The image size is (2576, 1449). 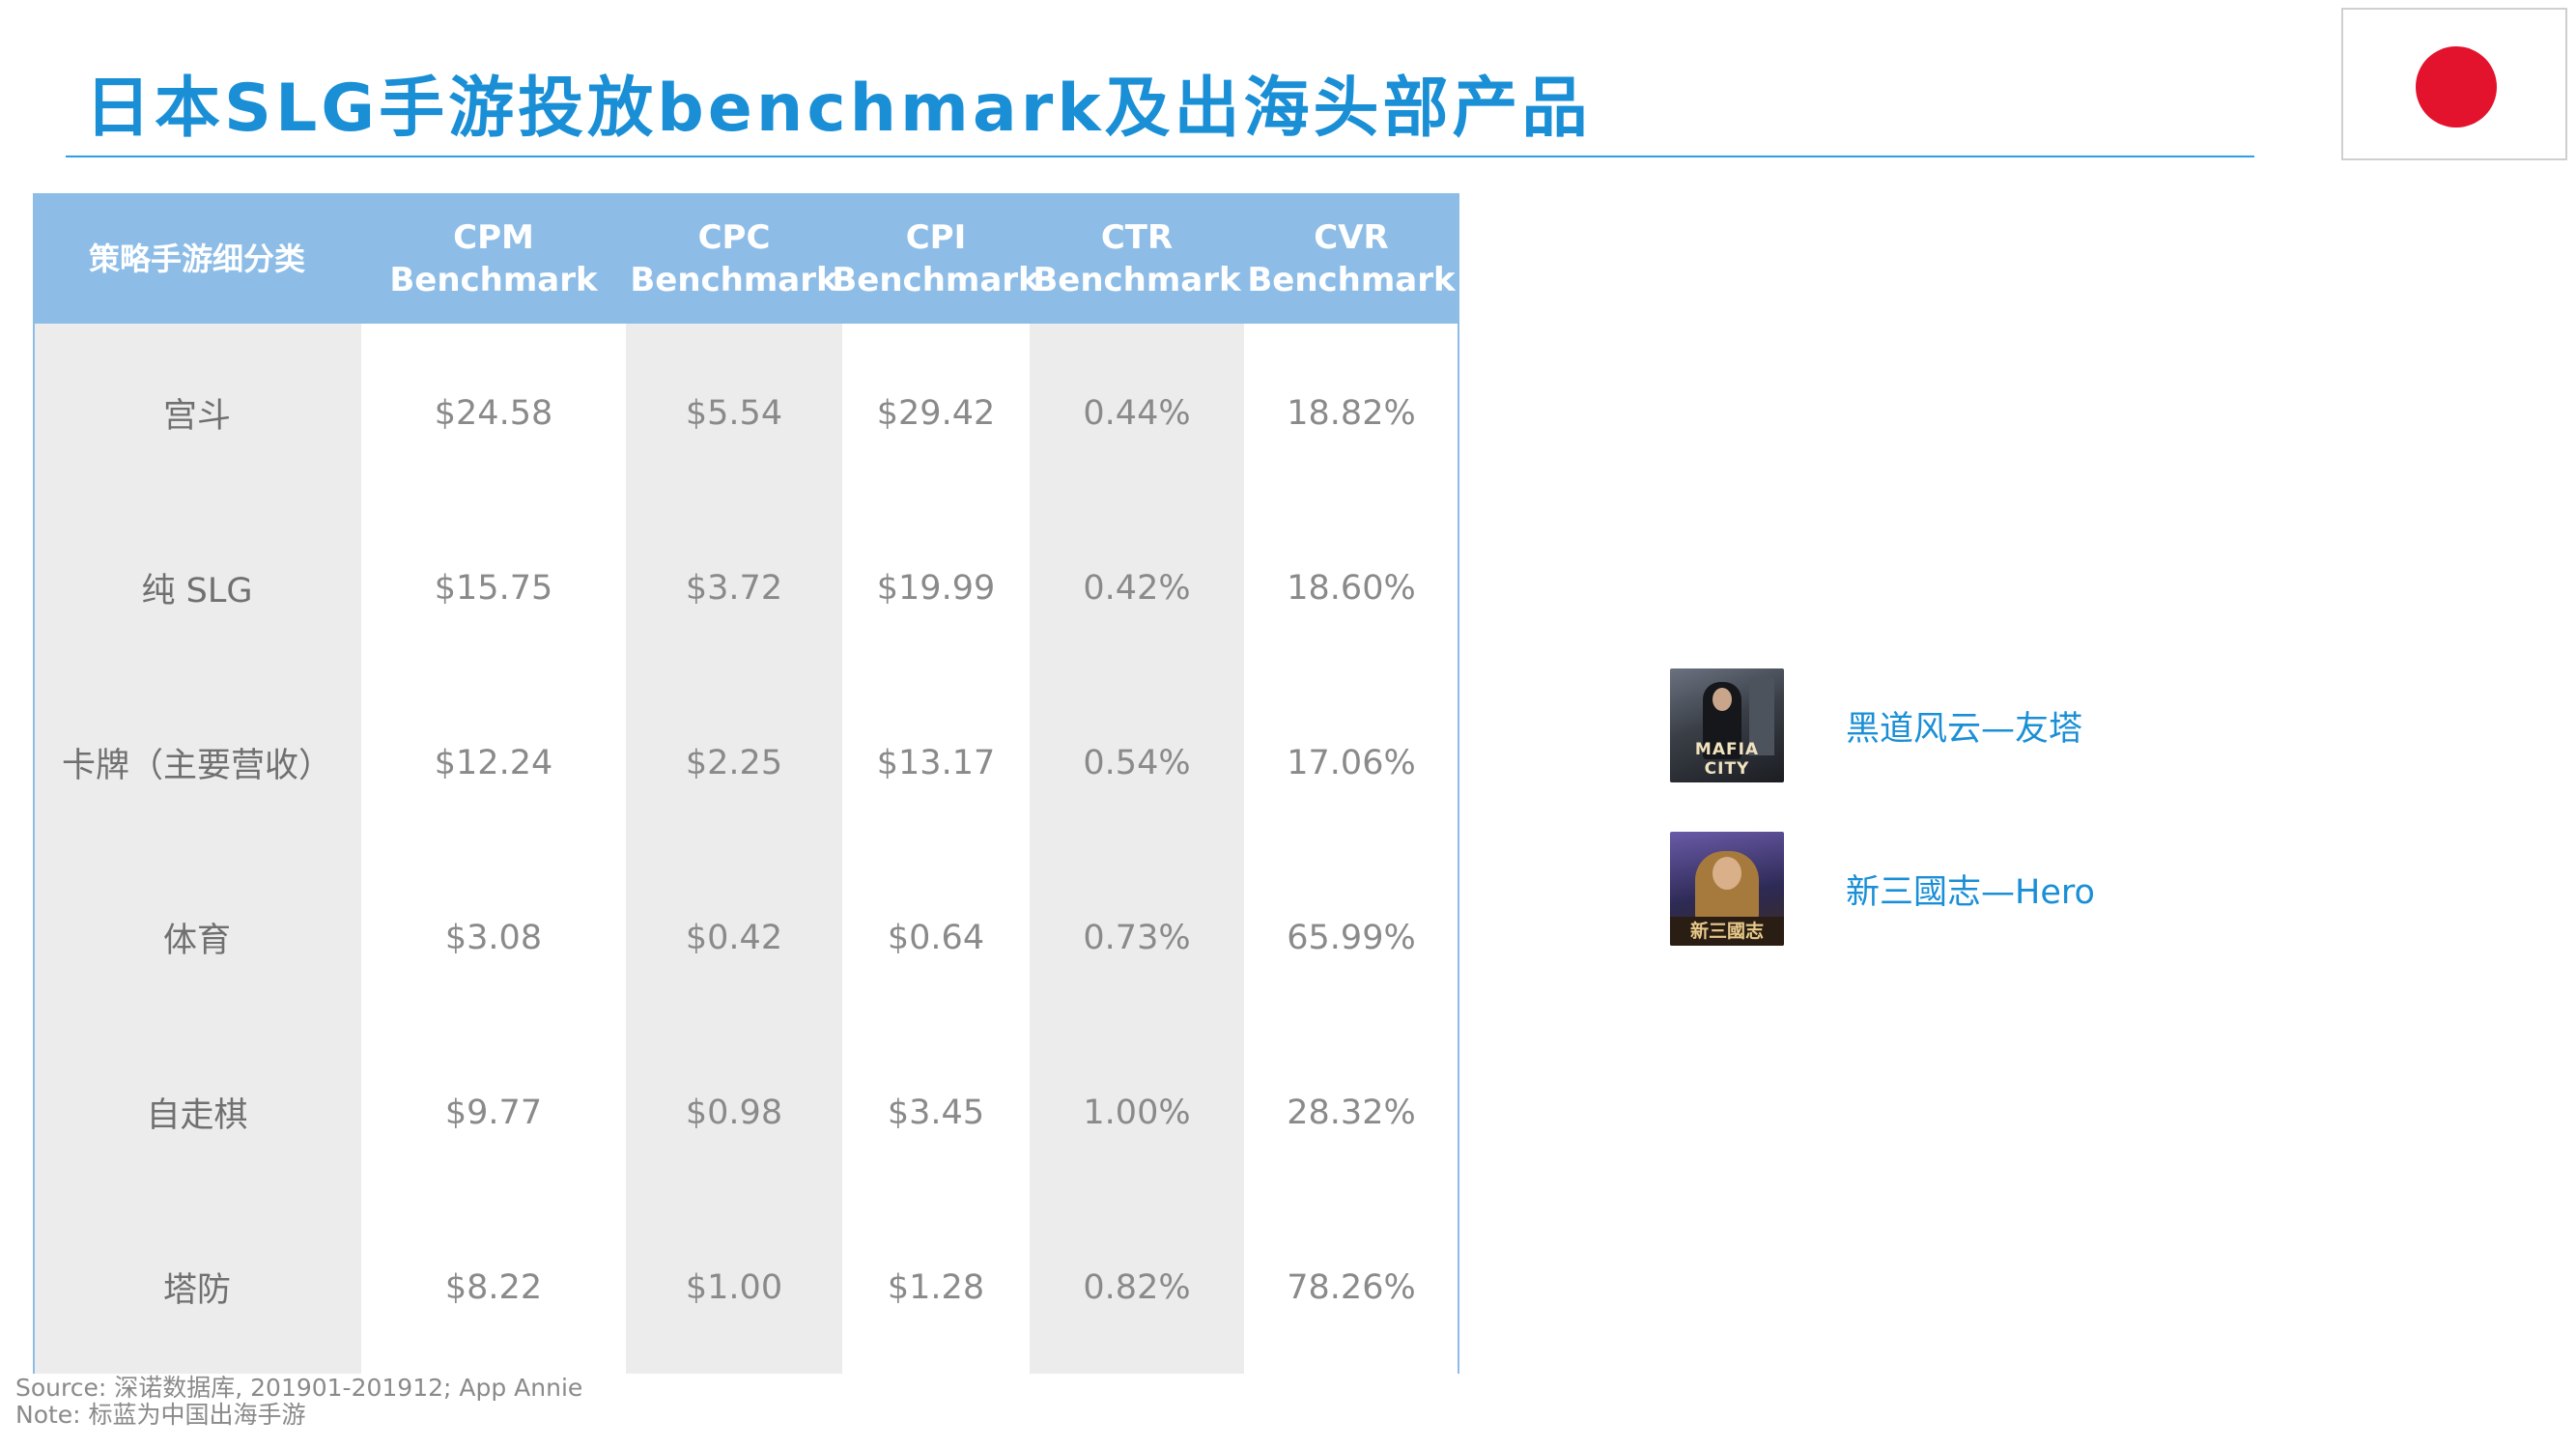 I want to click on header-ctr: CTR Benchmark, so click(x=1137, y=258).